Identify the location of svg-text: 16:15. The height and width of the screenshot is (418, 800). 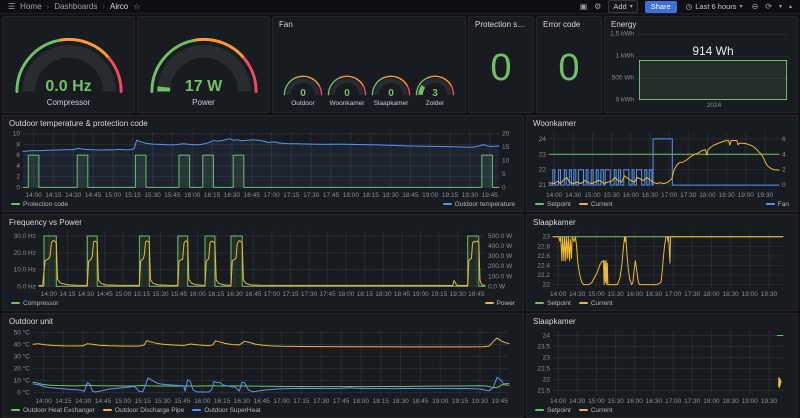
(212, 195).